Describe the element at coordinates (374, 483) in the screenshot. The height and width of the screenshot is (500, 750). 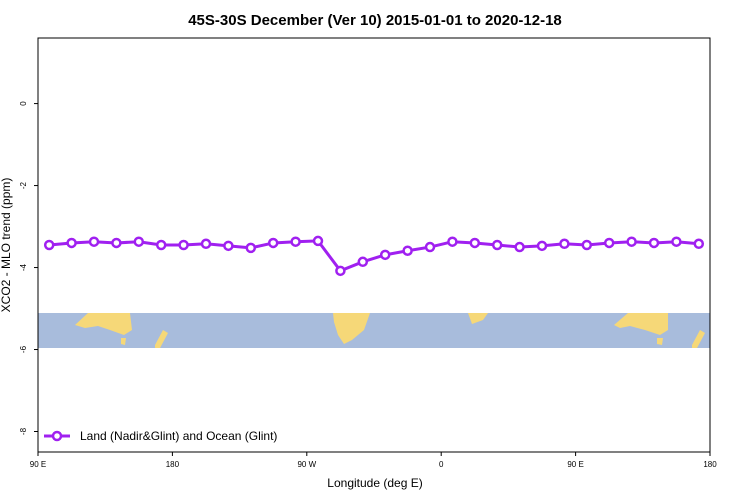
I see `x-axis-label: Longitude (deg E)` at that location.